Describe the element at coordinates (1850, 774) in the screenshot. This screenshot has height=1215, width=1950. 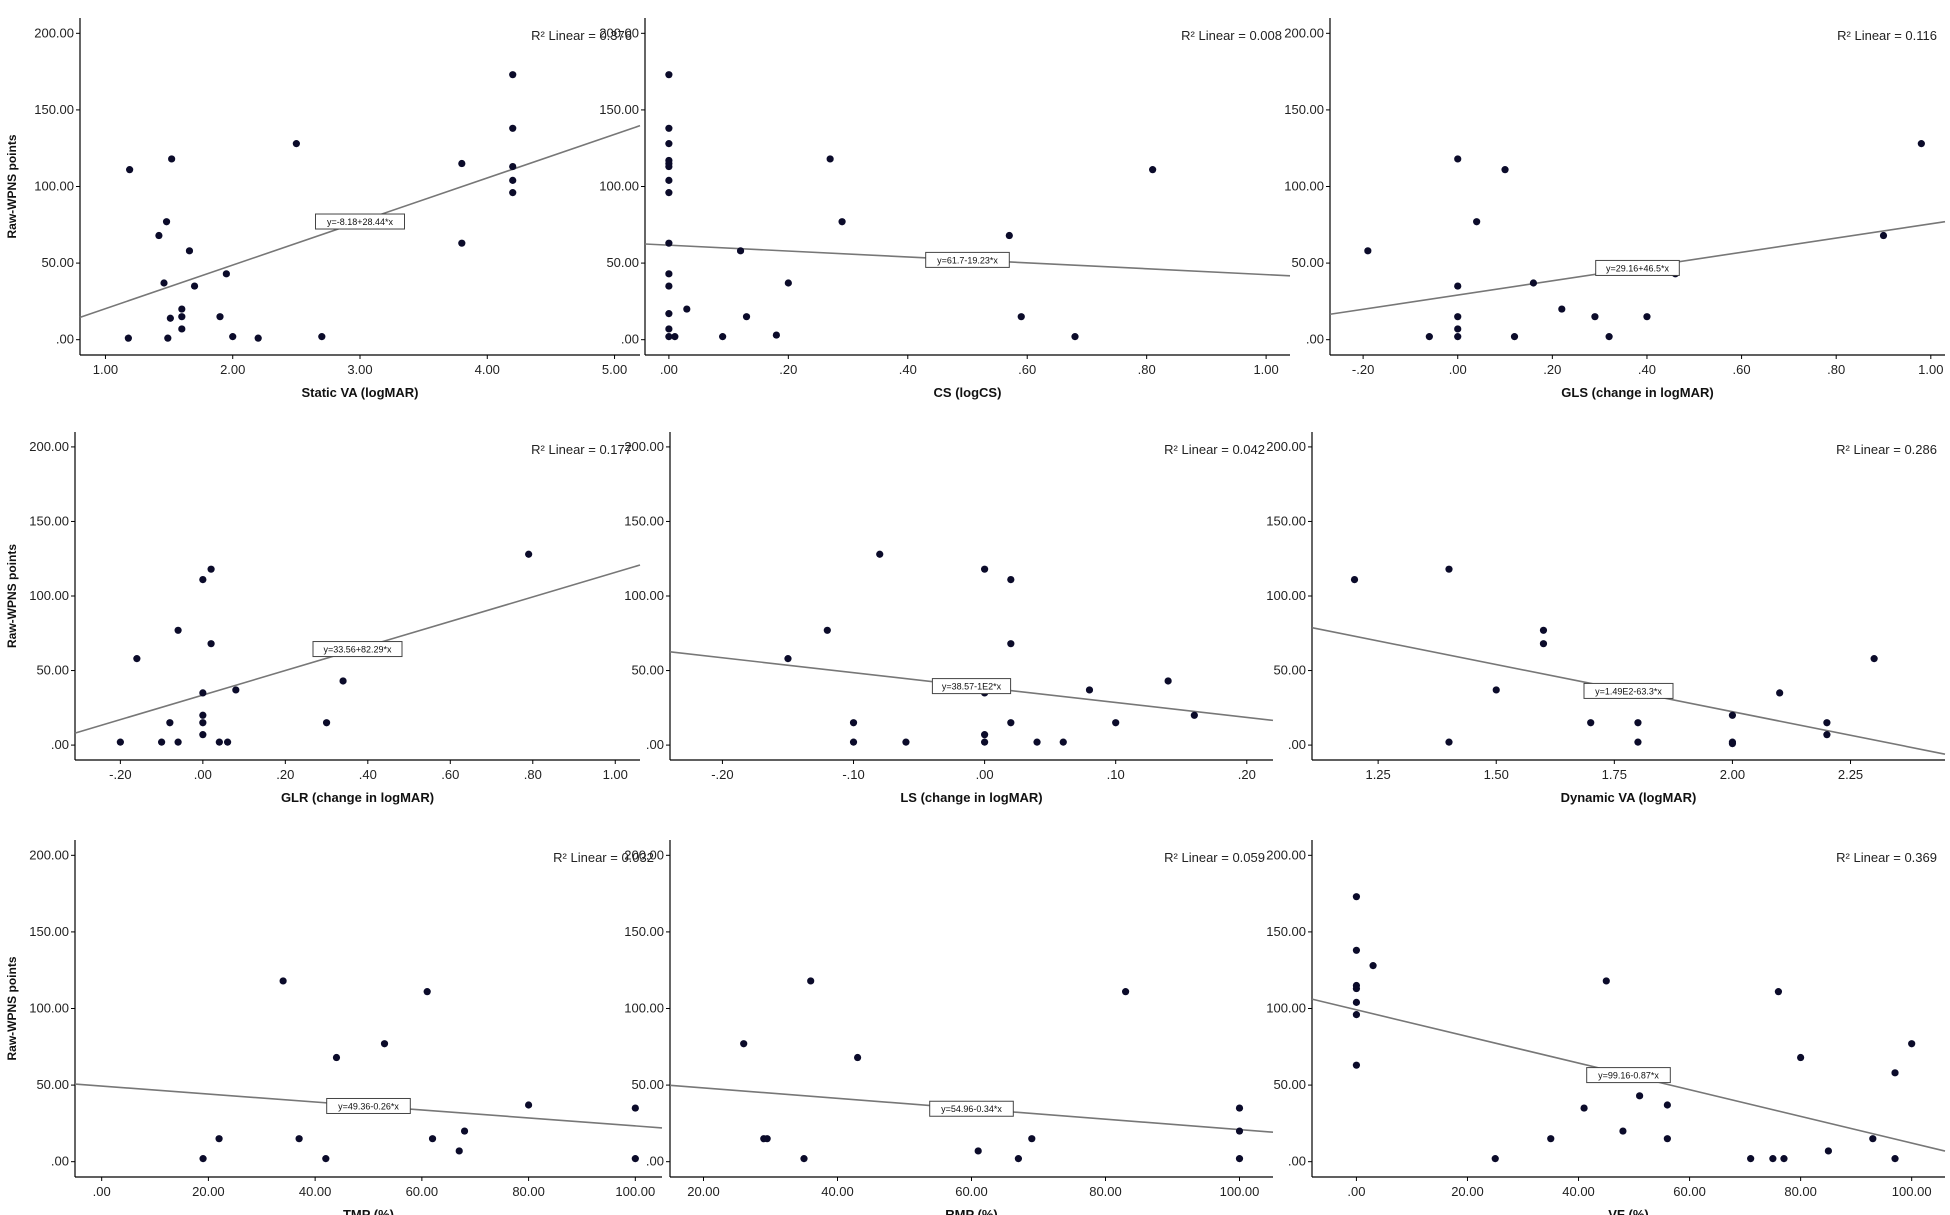
I see `x-tick-label: 2.25` at that location.